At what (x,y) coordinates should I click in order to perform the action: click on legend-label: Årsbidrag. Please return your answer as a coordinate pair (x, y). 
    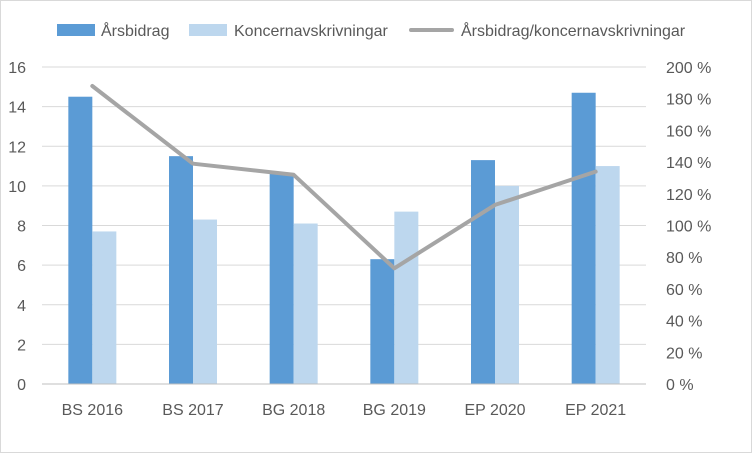
    Looking at the image, I should click on (135, 30).